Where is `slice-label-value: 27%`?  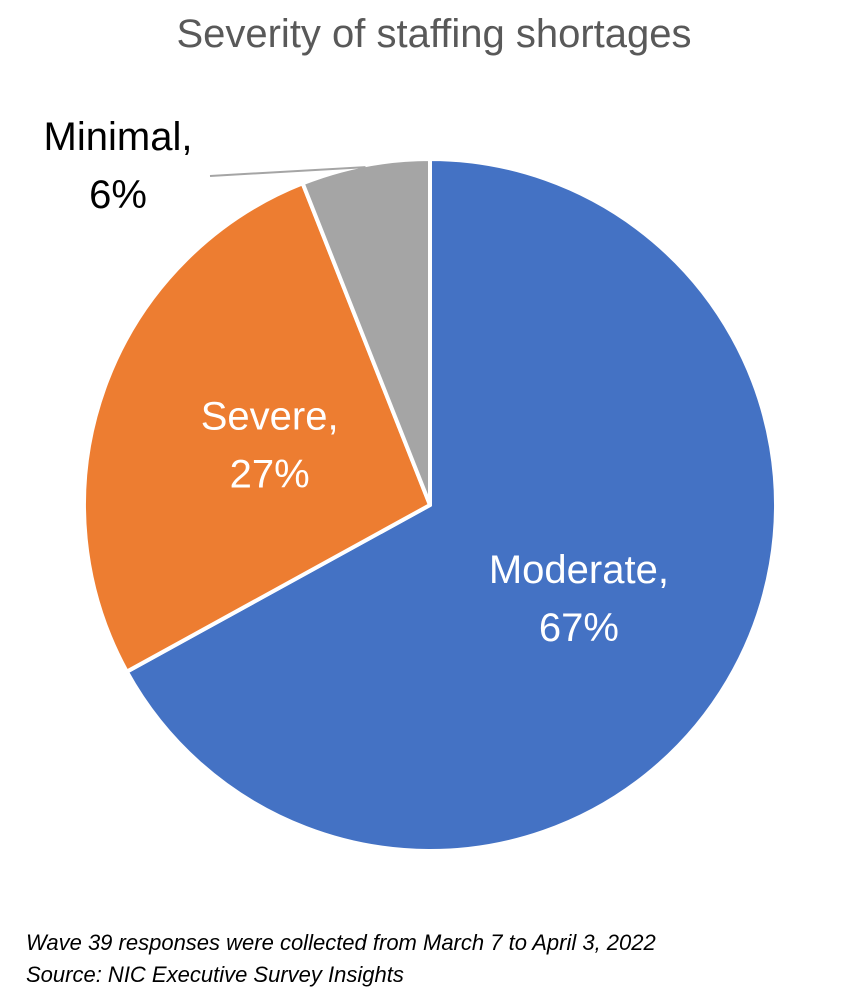
slice-label-value: 27% is located at coordinates (270, 474).